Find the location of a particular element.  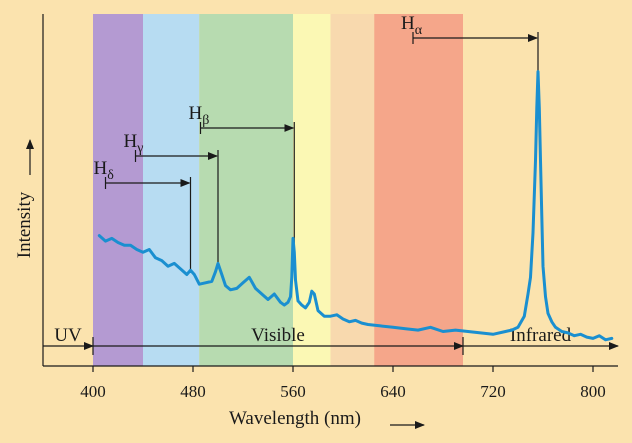

region-label-uv: UV is located at coordinates (68, 335).